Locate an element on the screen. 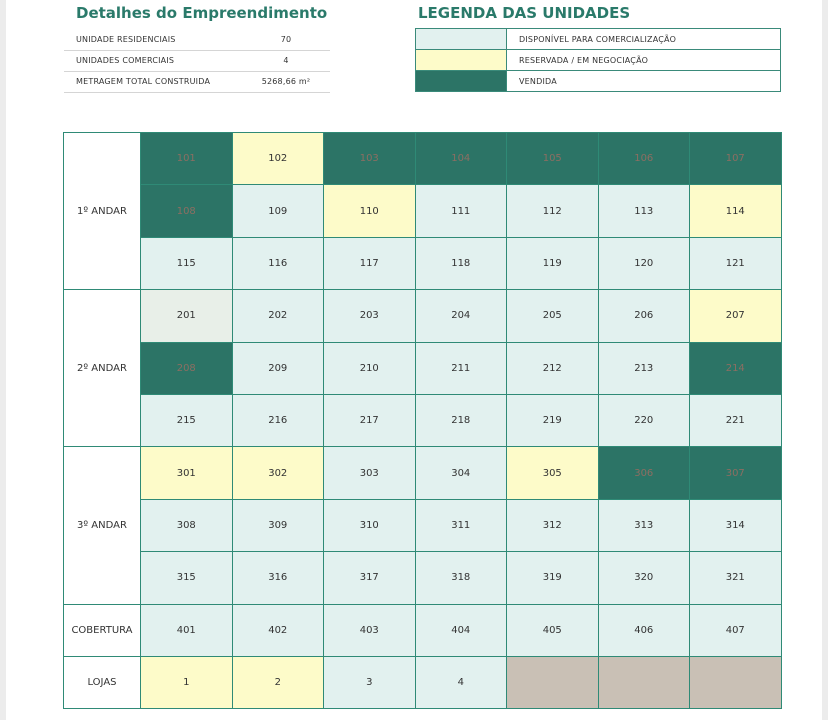 This screenshot has height=720, width=828. unit-cell: 317 is located at coordinates (369, 578).